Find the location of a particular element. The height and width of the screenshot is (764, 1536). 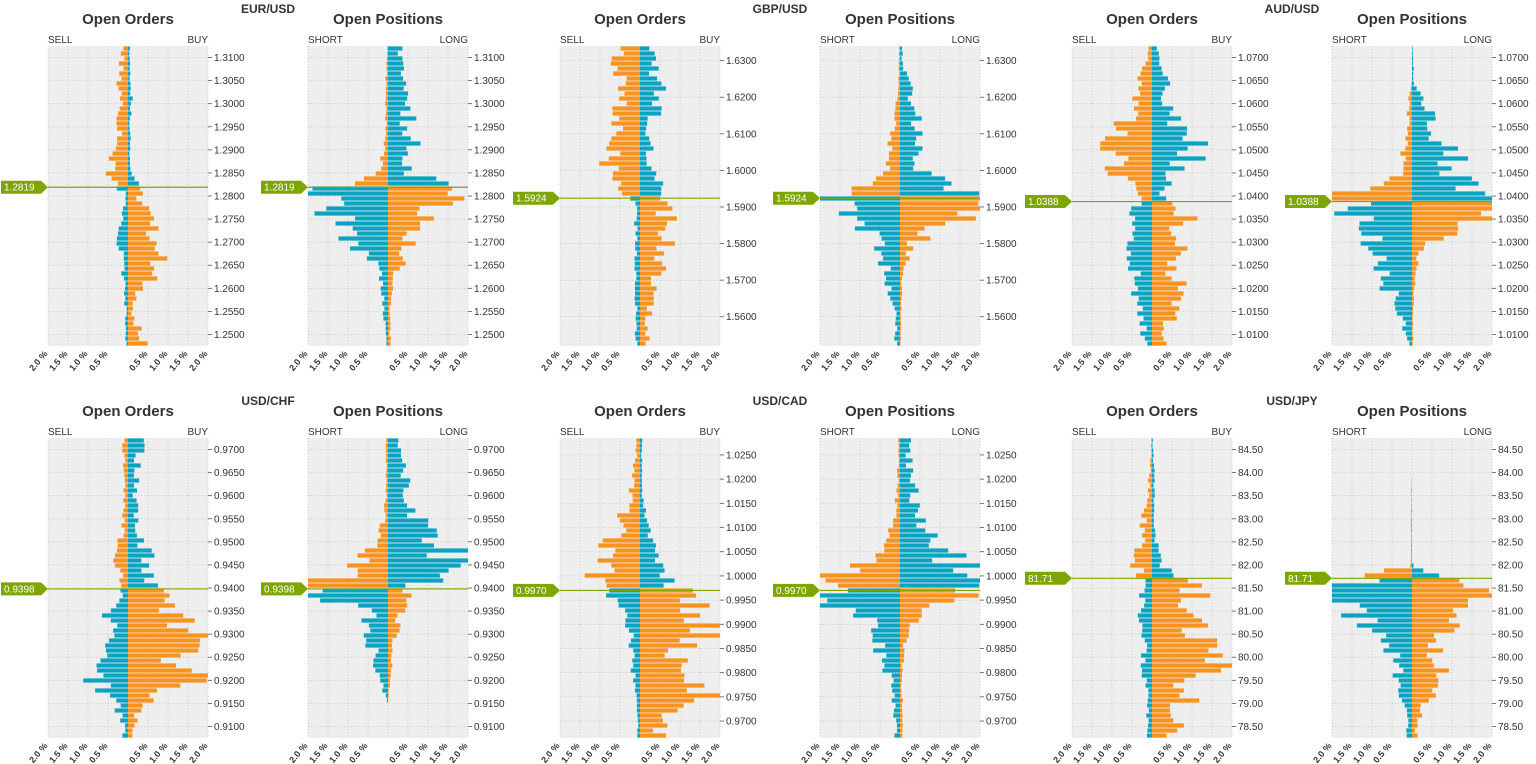

y-tick-label: 0.9500 is located at coordinates (489, 542).